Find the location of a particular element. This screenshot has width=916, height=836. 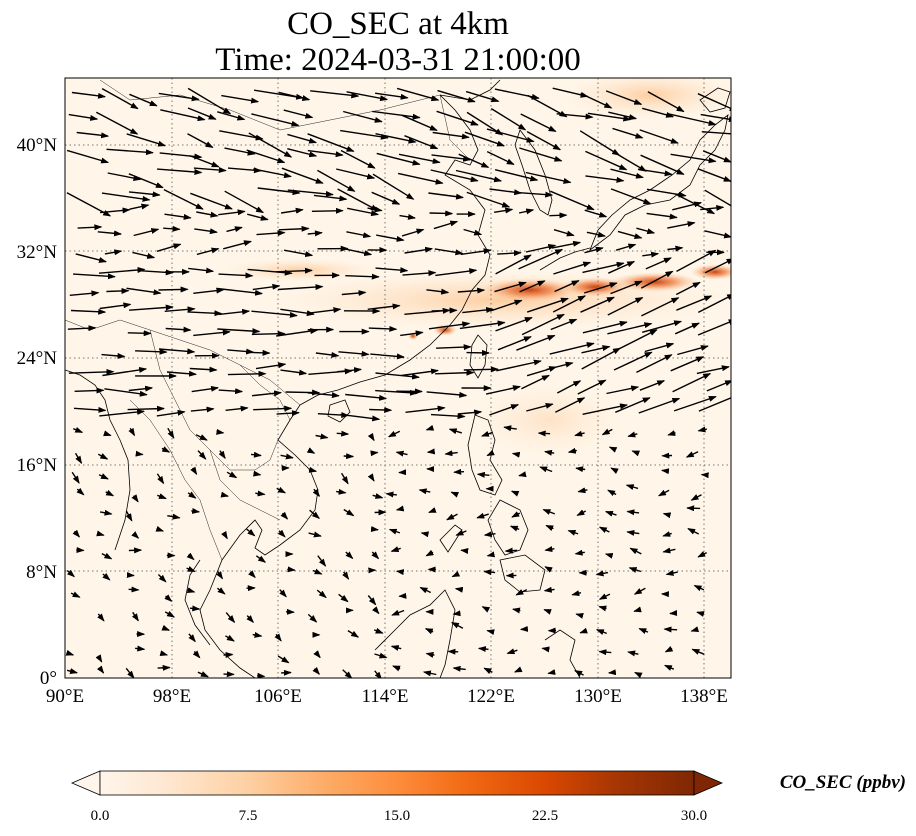

colorbar-label: CO_SEC (ppbv) is located at coordinates (843, 782).